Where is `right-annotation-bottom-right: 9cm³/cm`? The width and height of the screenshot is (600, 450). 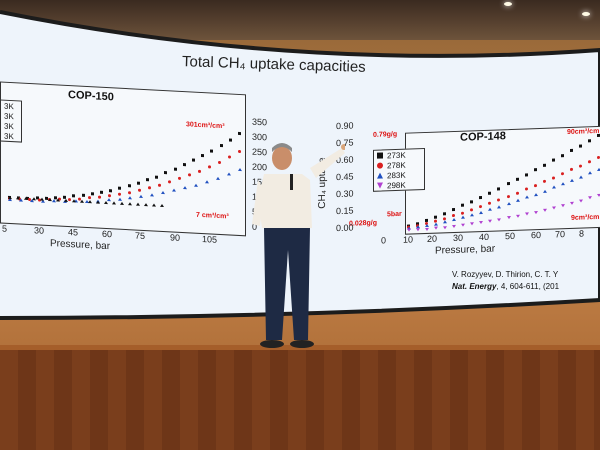 right-annotation-bottom-right: 9cm³/cm is located at coordinates (585, 217).